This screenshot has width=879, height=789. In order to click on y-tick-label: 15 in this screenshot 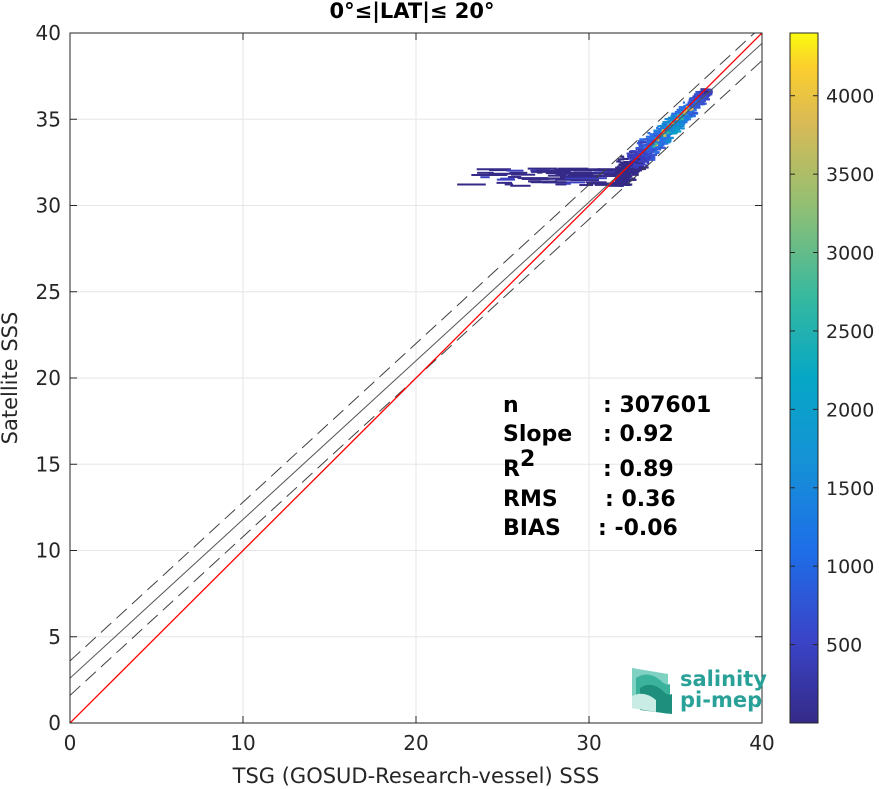, I will do `click(48, 464)`.